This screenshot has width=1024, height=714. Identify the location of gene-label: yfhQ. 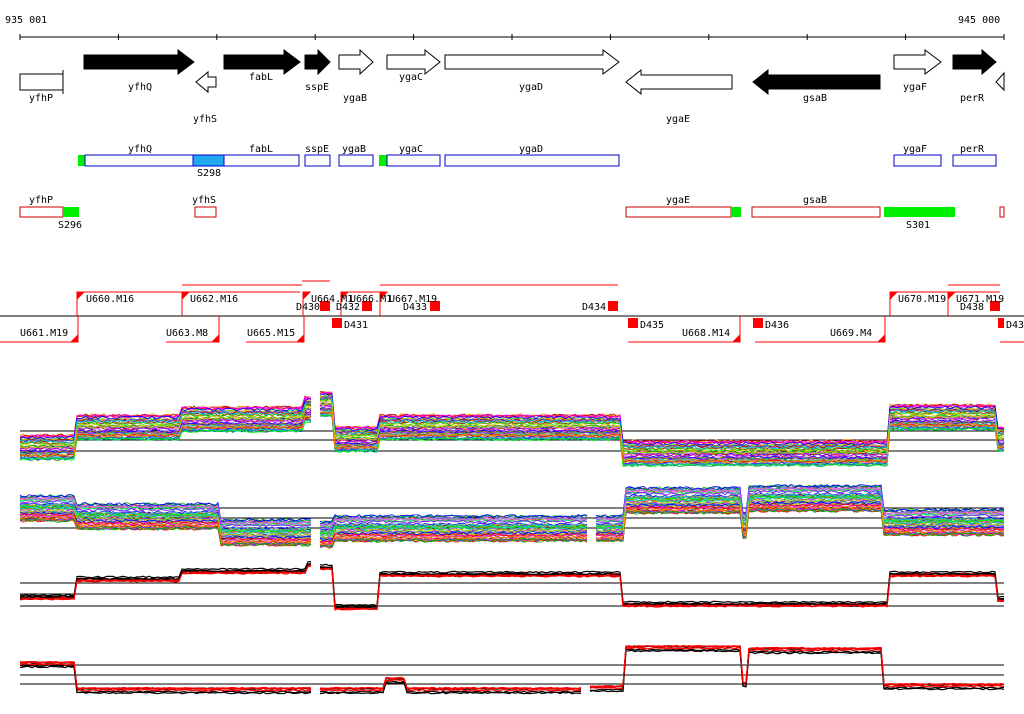
(140, 87).